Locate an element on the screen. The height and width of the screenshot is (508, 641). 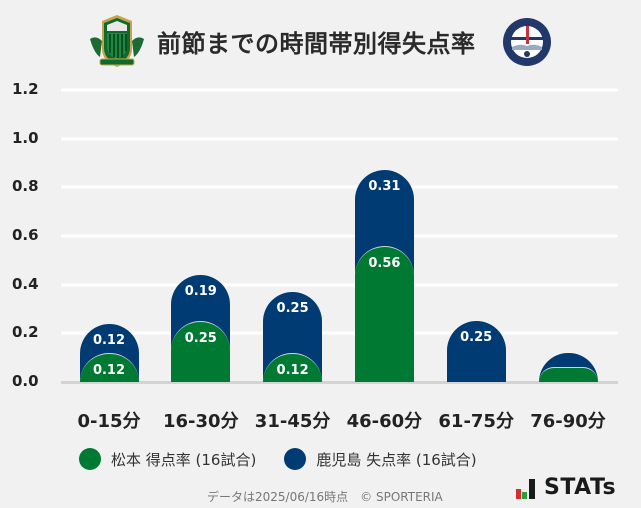
stats-brand-logo: STATs is located at coordinates (566, 488).